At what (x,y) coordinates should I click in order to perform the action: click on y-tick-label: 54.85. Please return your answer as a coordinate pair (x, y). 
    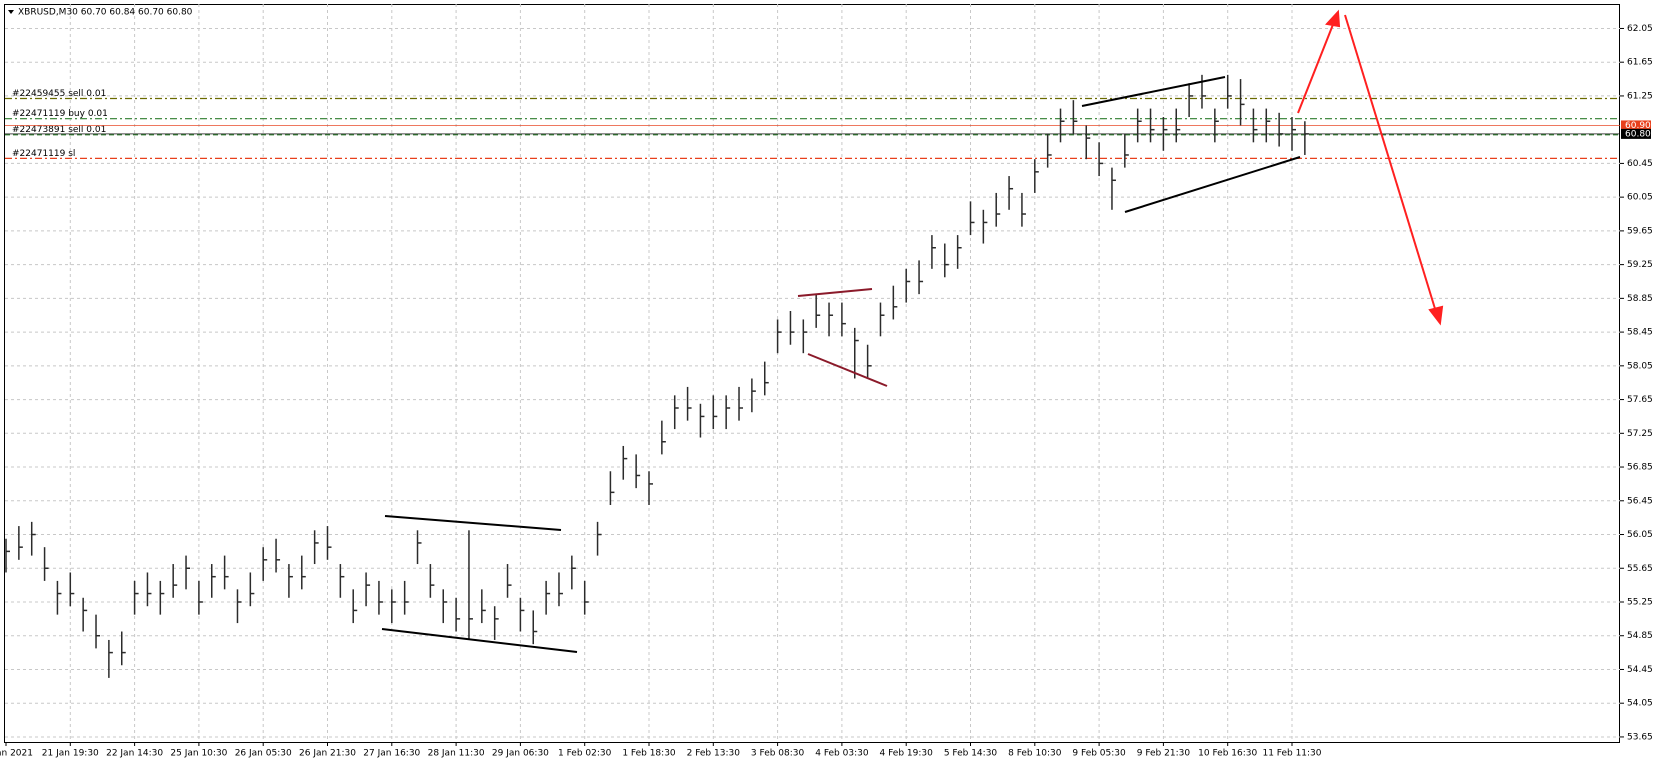
    Looking at the image, I should click on (1640, 636).